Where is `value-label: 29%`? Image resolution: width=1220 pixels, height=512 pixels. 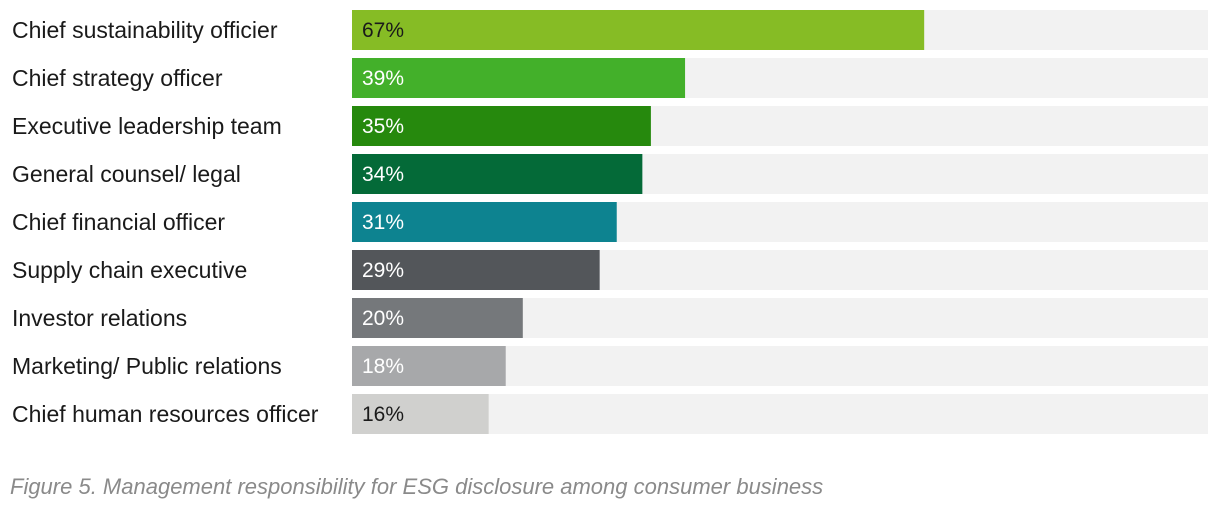
value-label: 29% is located at coordinates (383, 270).